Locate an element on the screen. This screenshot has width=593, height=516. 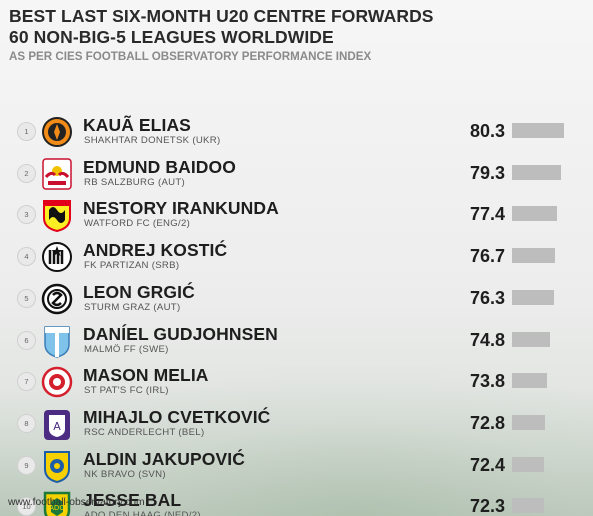
score-label: 77.4 is located at coordinates (487, 214).